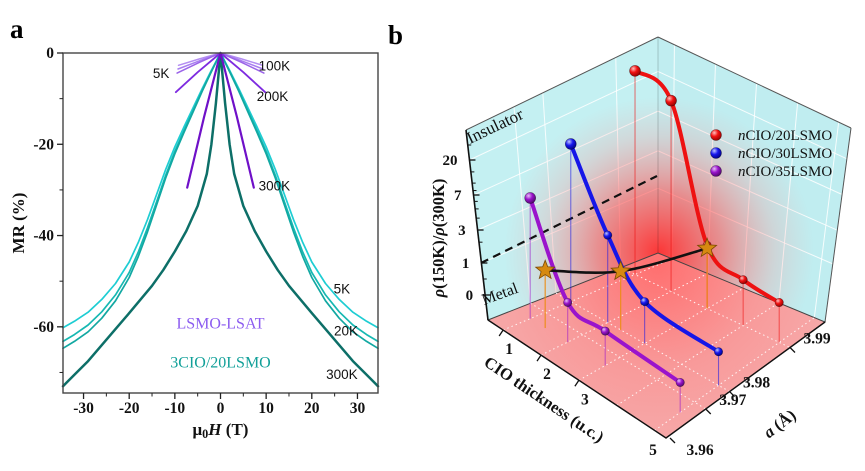 The height and width of the screenshot is (471, 865). Describe the element at coordinates (438, 239) in the screenshot. I see `z-axis-title: ρ(150K)/ρ(300K)` at that location.